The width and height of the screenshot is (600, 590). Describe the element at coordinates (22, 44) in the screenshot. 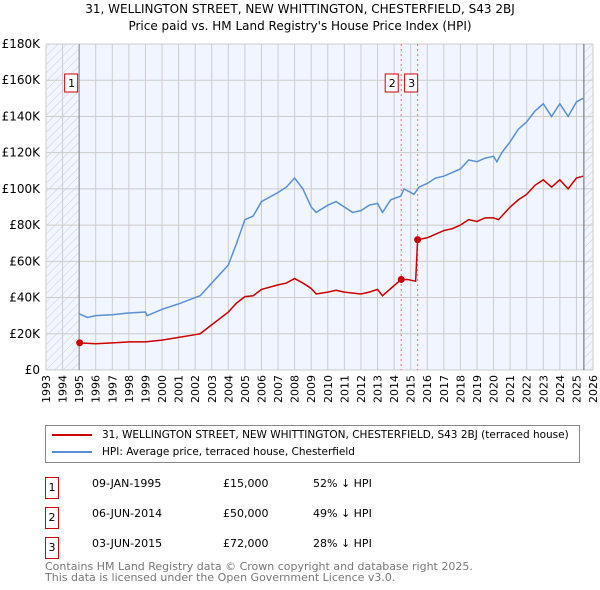

I see `y-tick-label: £180K` at that location.